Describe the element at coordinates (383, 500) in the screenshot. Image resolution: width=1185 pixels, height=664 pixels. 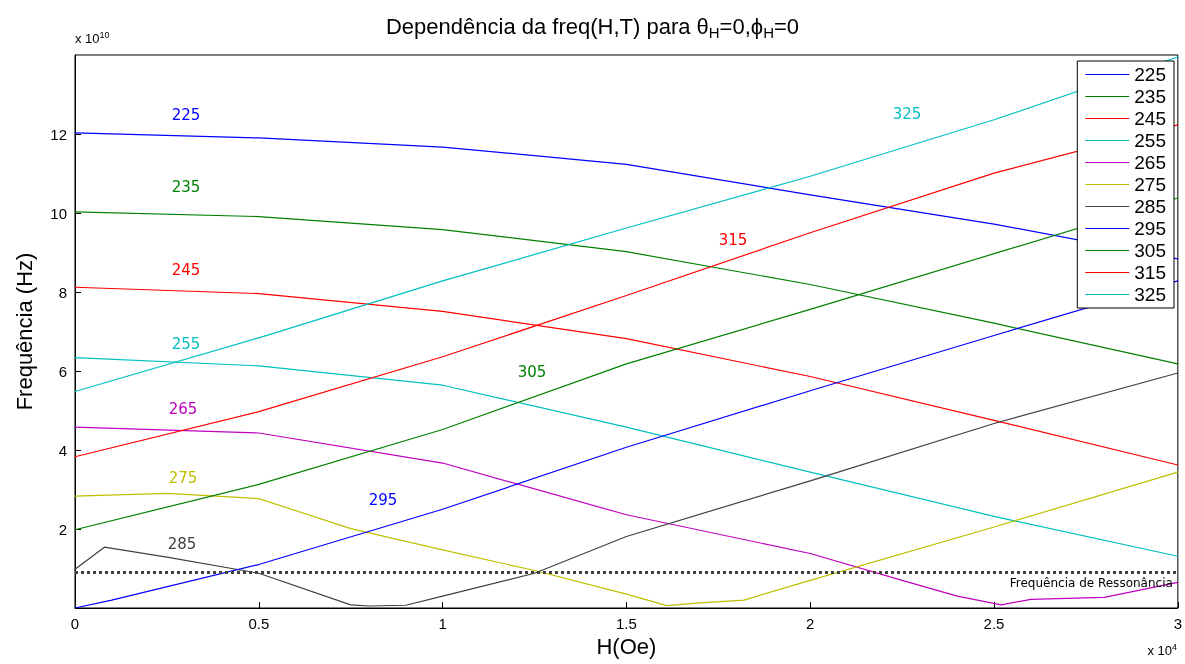
I see `annotation: 295` at that location.